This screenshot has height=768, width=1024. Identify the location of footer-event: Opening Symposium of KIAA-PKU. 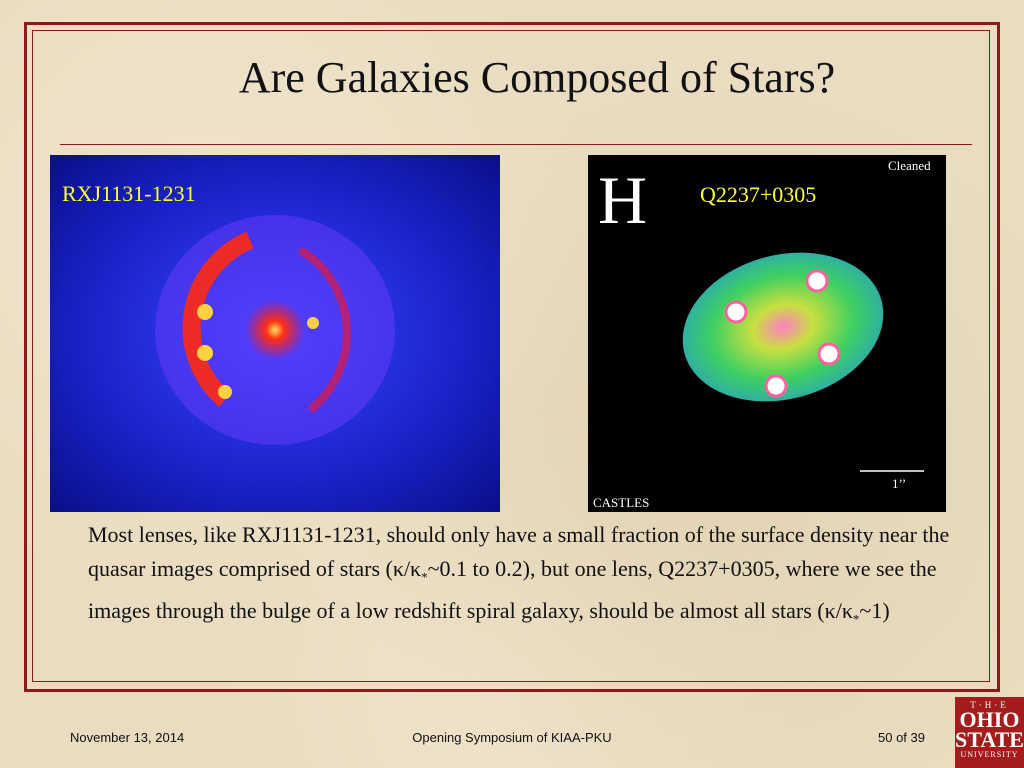
(512, 737).